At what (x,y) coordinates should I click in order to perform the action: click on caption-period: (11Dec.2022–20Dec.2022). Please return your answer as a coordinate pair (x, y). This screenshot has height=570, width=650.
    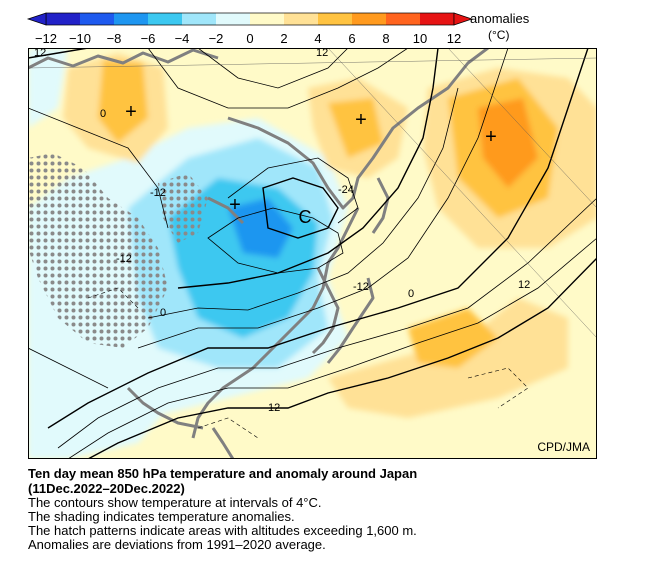
    Looking at the image, I should click on (106, 488).